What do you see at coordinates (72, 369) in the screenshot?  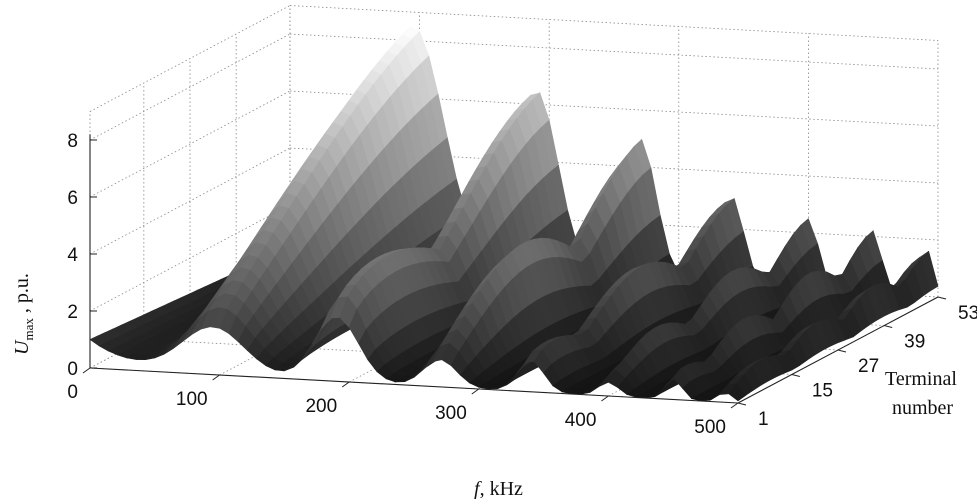 I see `z-tick-label: 0` at bounding box center [72, 369].